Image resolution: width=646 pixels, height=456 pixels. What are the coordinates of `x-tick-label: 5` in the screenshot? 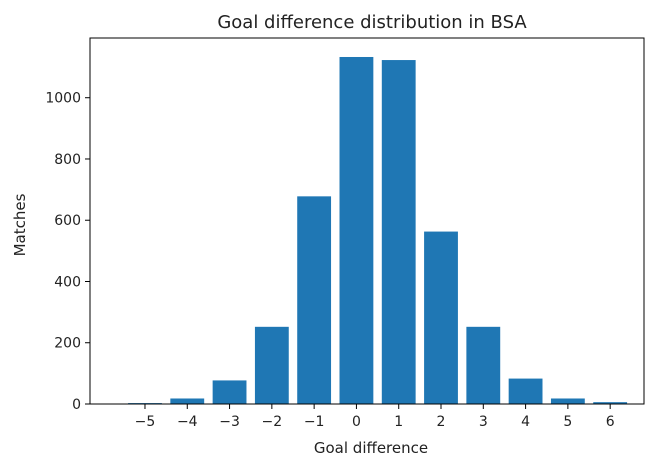 It's located at (567, 422).